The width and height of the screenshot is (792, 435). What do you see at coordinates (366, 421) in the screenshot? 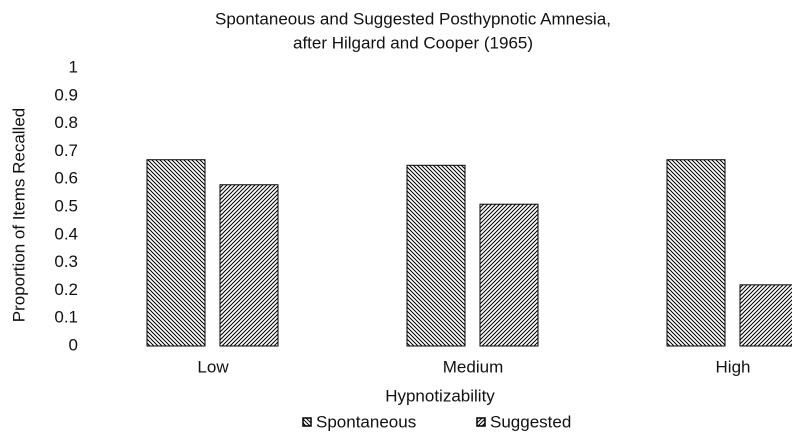
I see `legend-label: Spontaneous` at bounding box center [366, 421].